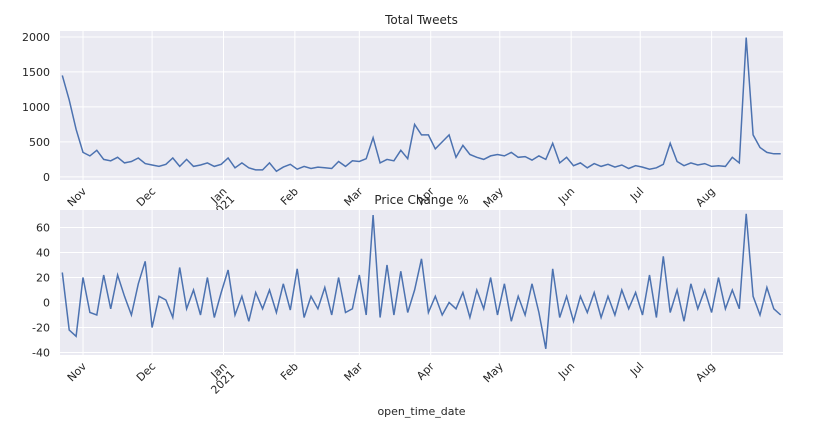  I want to click on y-tick-label: -40, so click(41, 353).